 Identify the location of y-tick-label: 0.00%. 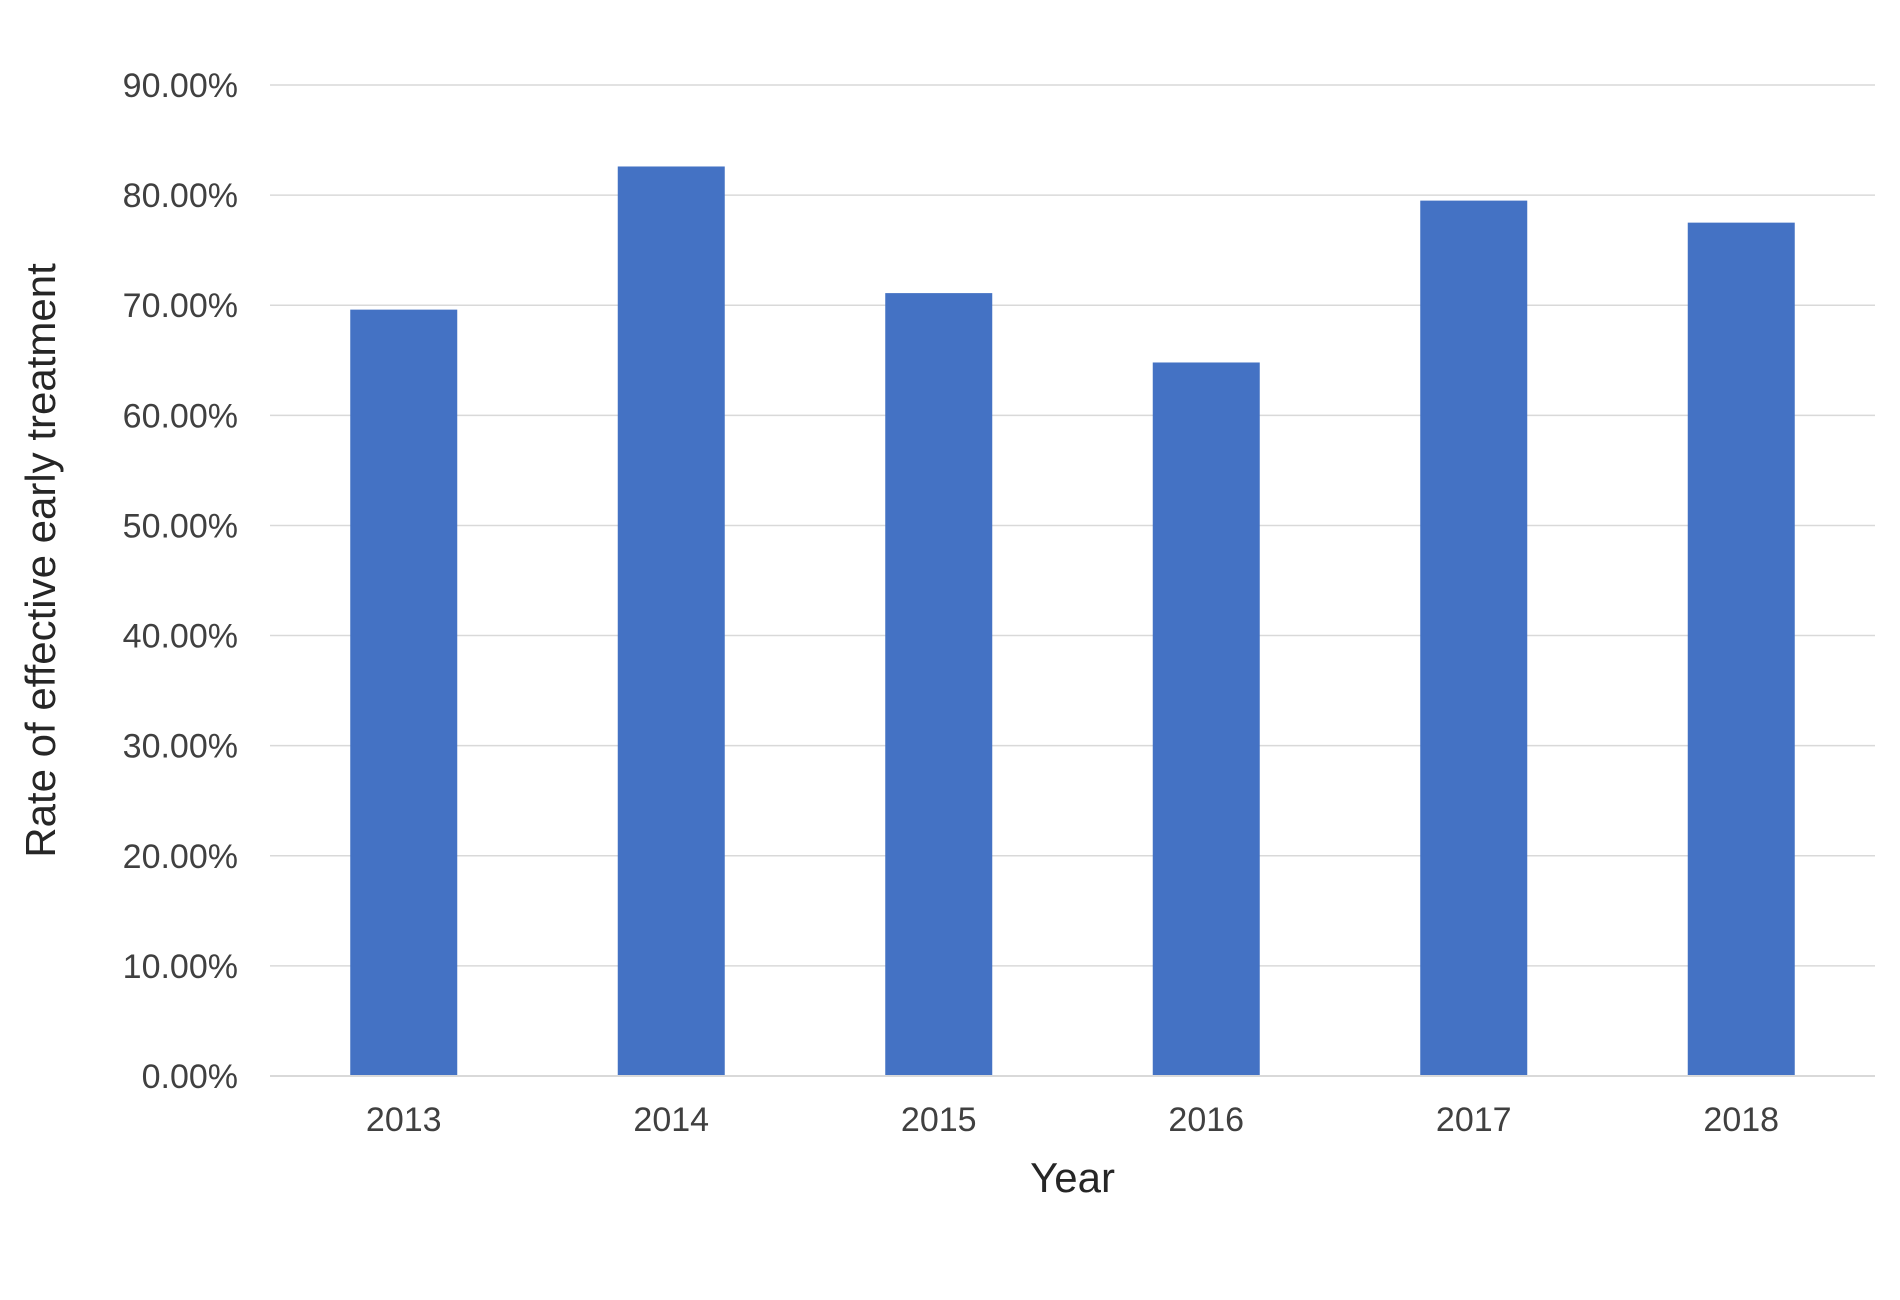
(190, 1077).